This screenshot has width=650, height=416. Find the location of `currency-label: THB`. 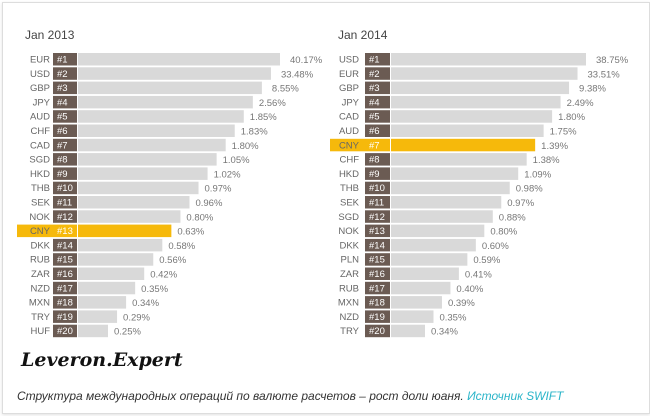

currency-label: THB is located at coordinates (349, 188).